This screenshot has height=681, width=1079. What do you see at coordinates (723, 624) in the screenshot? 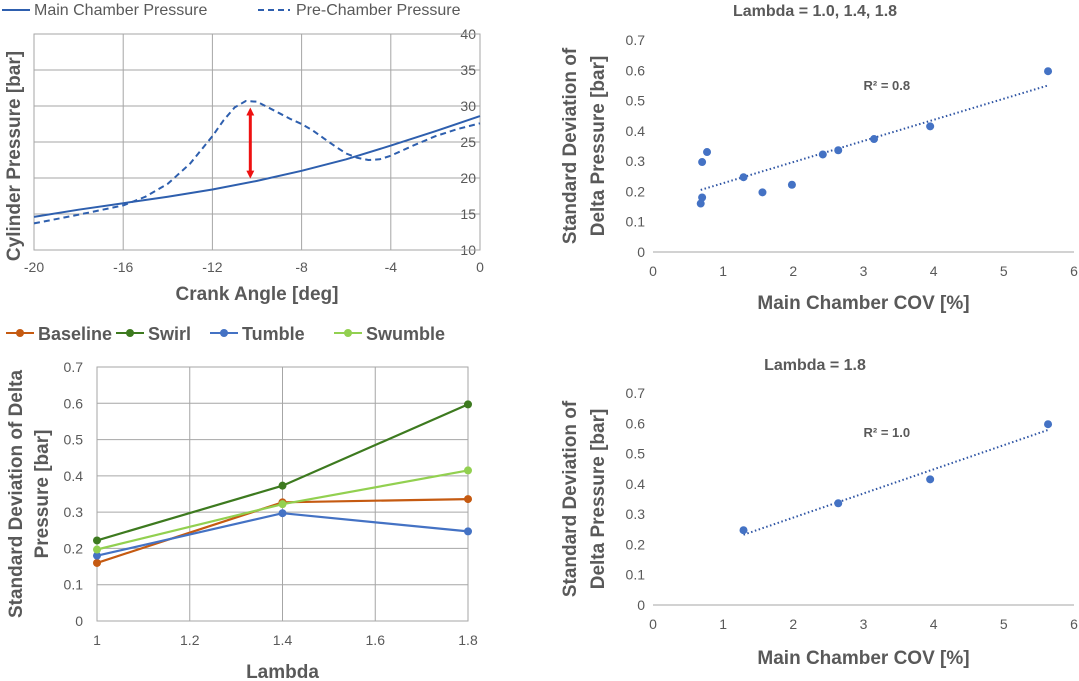
I see `scatter-18-xtick-label: 1` at bounding box center [723, 624].